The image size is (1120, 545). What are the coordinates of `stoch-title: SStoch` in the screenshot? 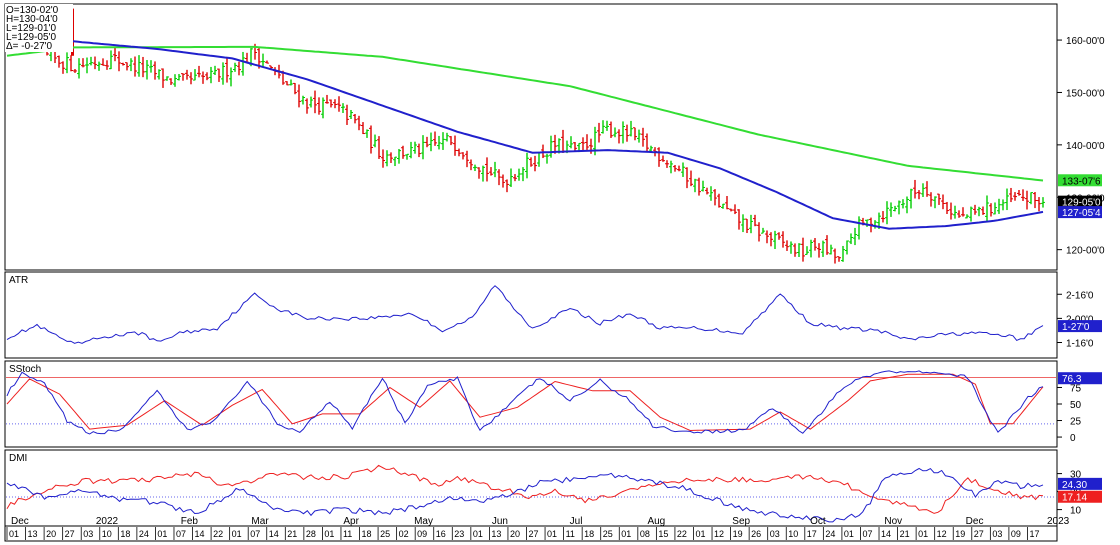 It's located at (25, 369).